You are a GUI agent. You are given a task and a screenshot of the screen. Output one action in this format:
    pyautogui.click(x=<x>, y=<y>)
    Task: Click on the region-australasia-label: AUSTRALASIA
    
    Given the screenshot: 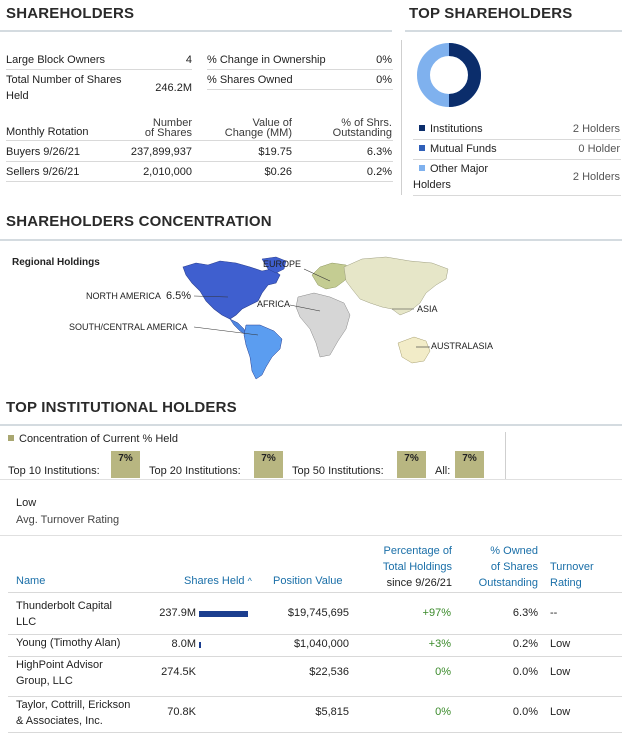 What is the action you would take?
    pyautogui.click(x=462, y=346)
    